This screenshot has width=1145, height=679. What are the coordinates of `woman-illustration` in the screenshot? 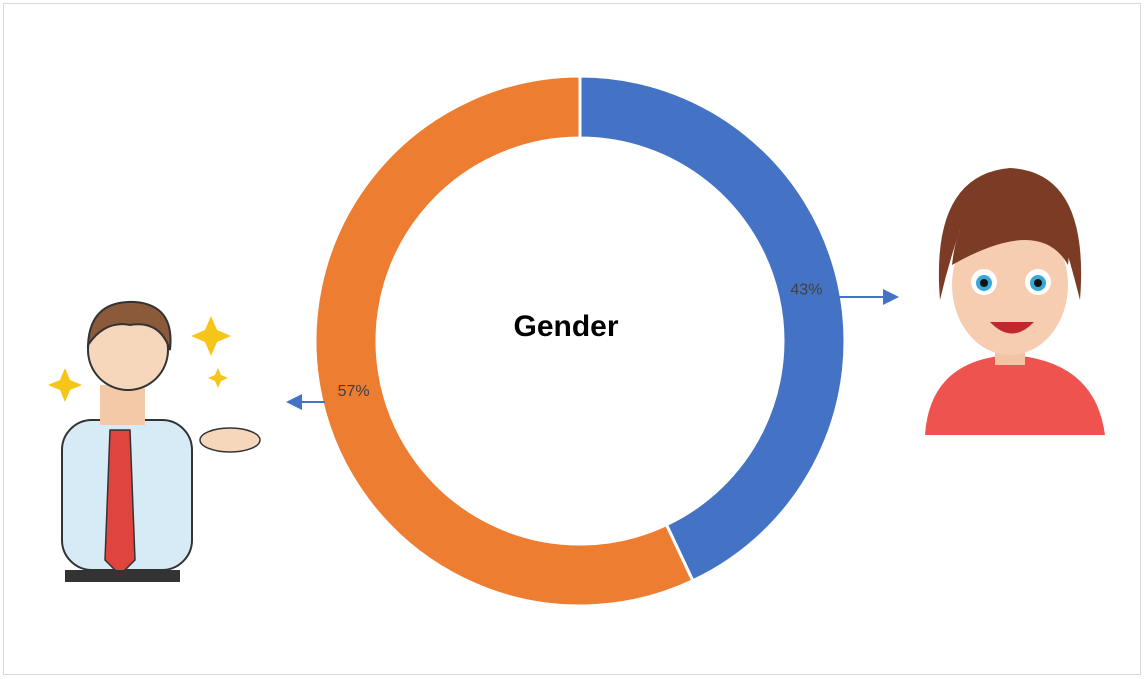 It's located at (1015, 301).